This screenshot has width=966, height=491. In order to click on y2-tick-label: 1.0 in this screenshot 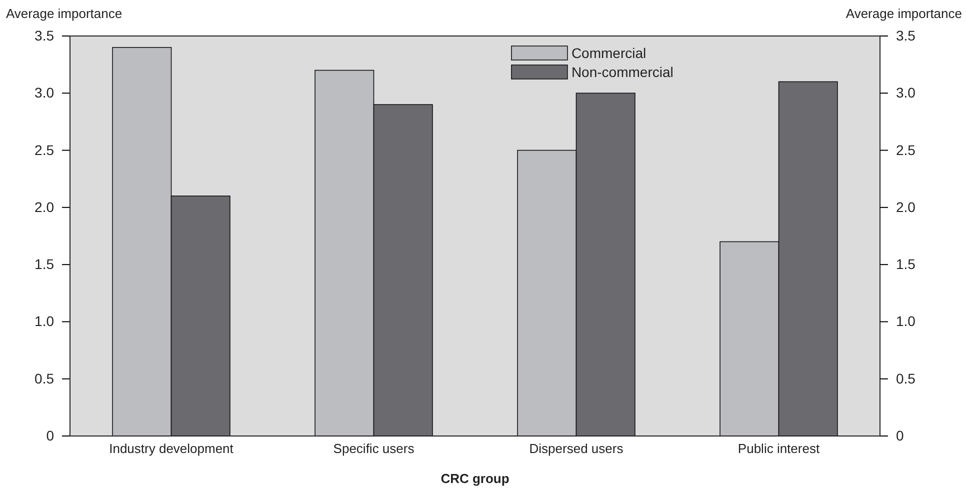, I will do `click(906, 321)`.